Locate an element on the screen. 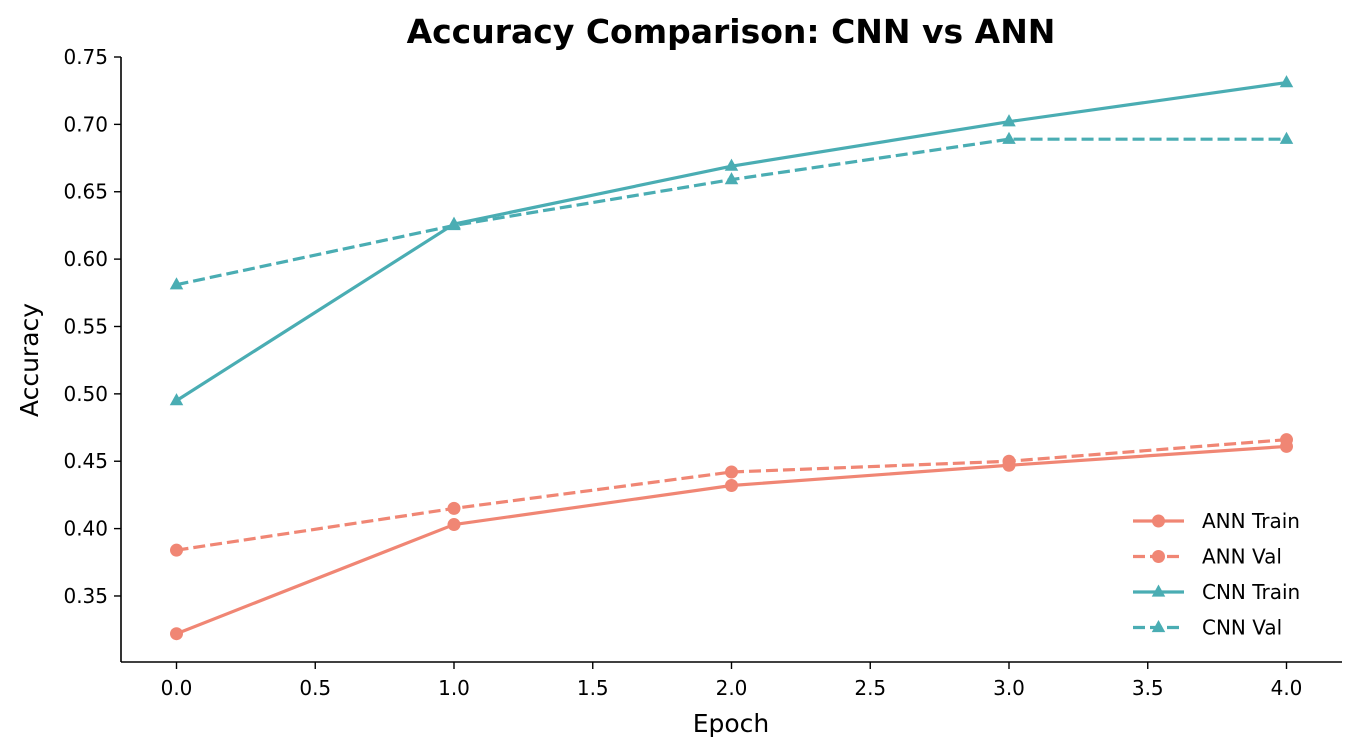 This screenshot has width=1358, height=753. y-tick-label: 0.75 is located at coordinates (85, 57).